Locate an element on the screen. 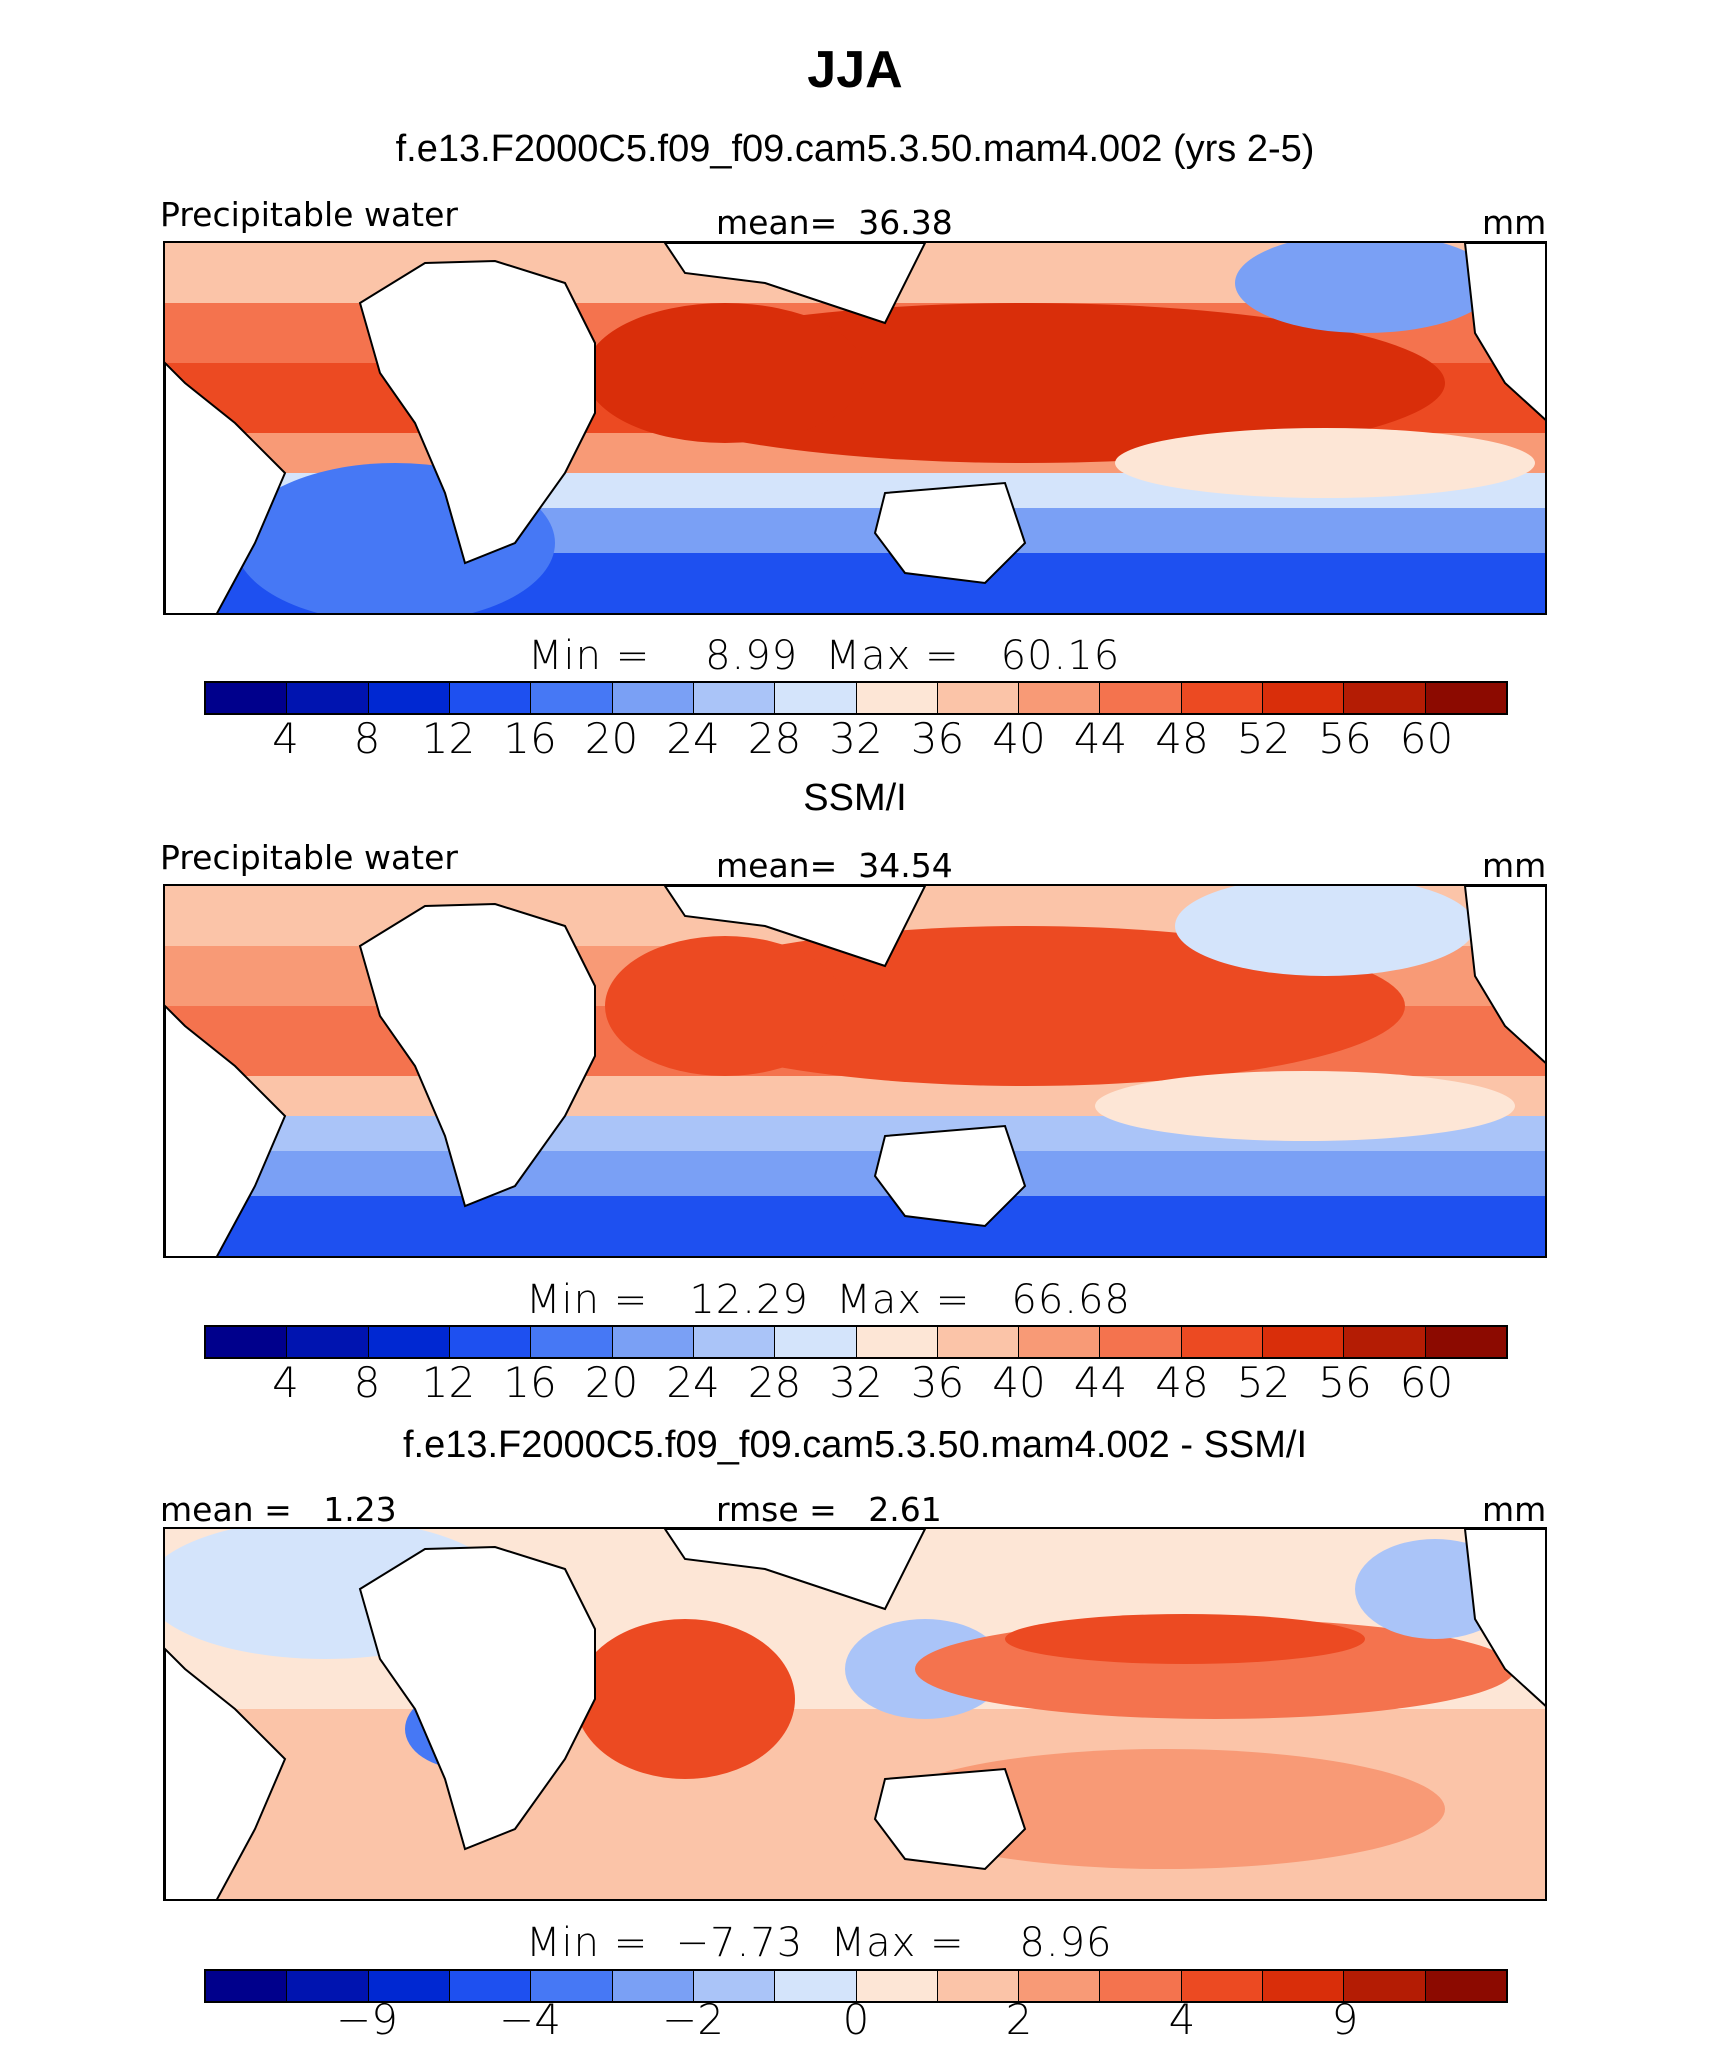  panel-1-mean-label: mean= 36.38 is located at coordinates (834, 222).